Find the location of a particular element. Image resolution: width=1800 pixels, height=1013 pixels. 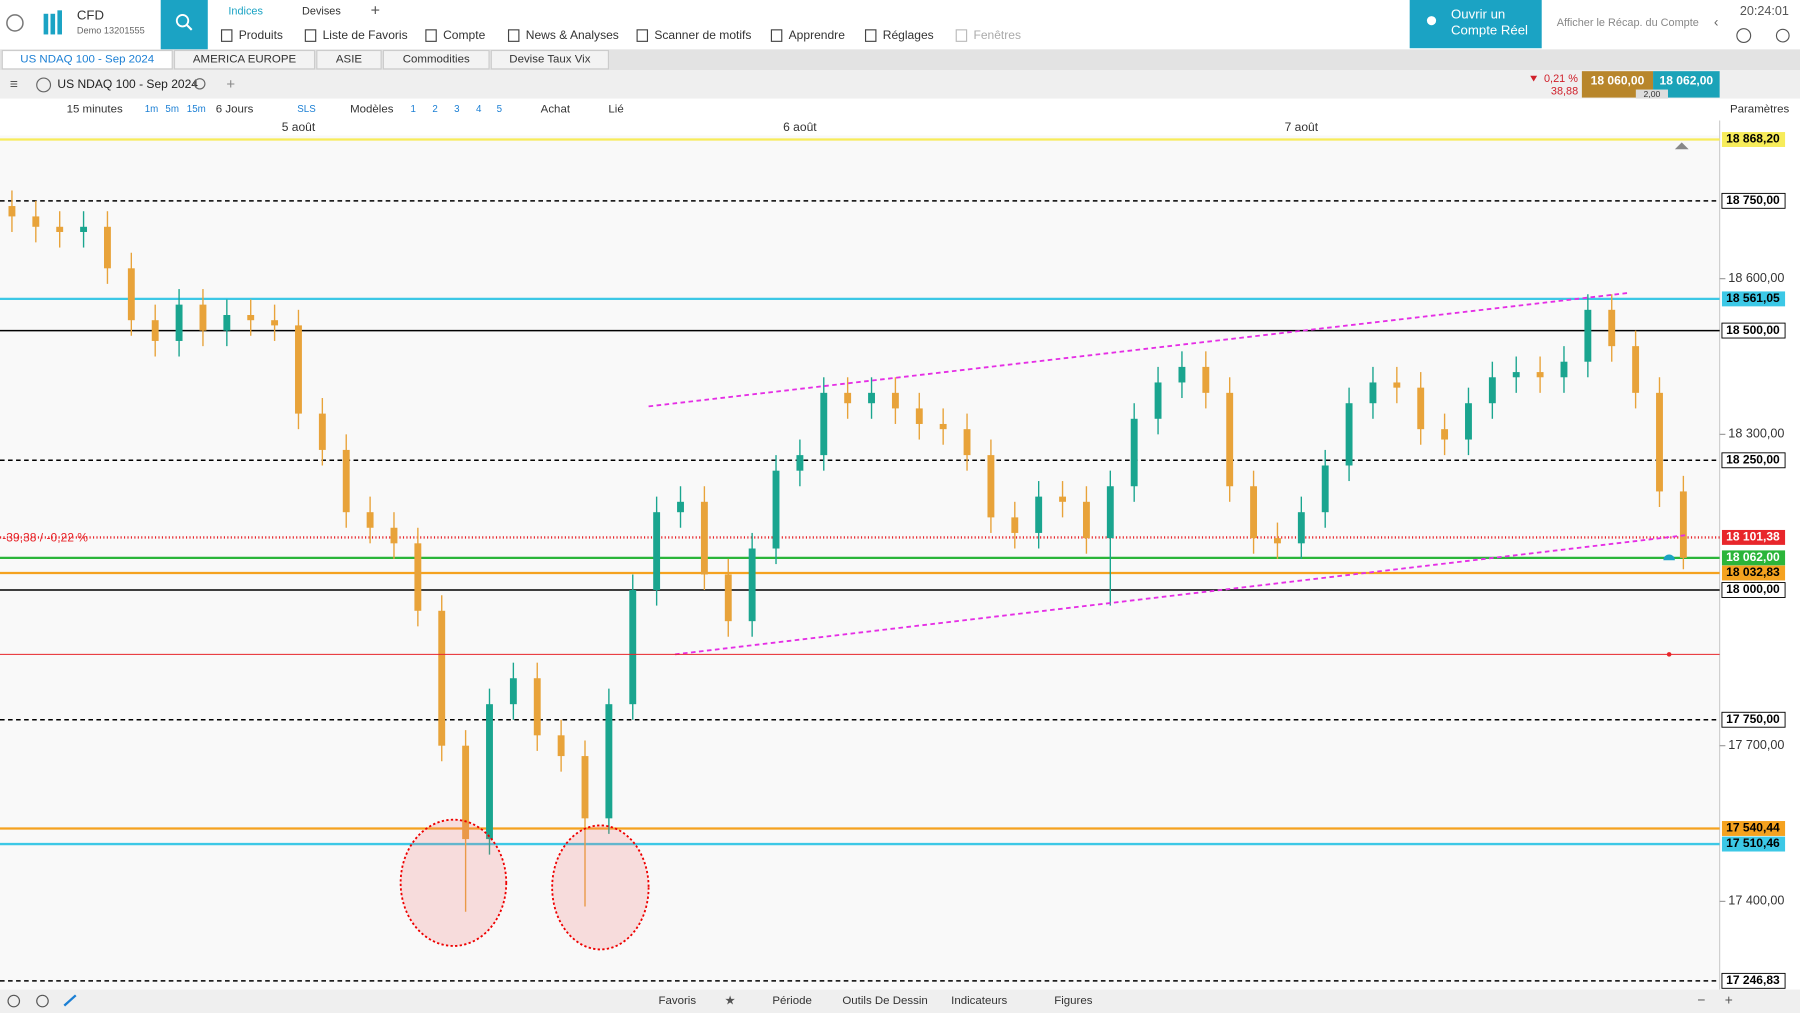

tab: Devises is located at coordinates (321, 11).